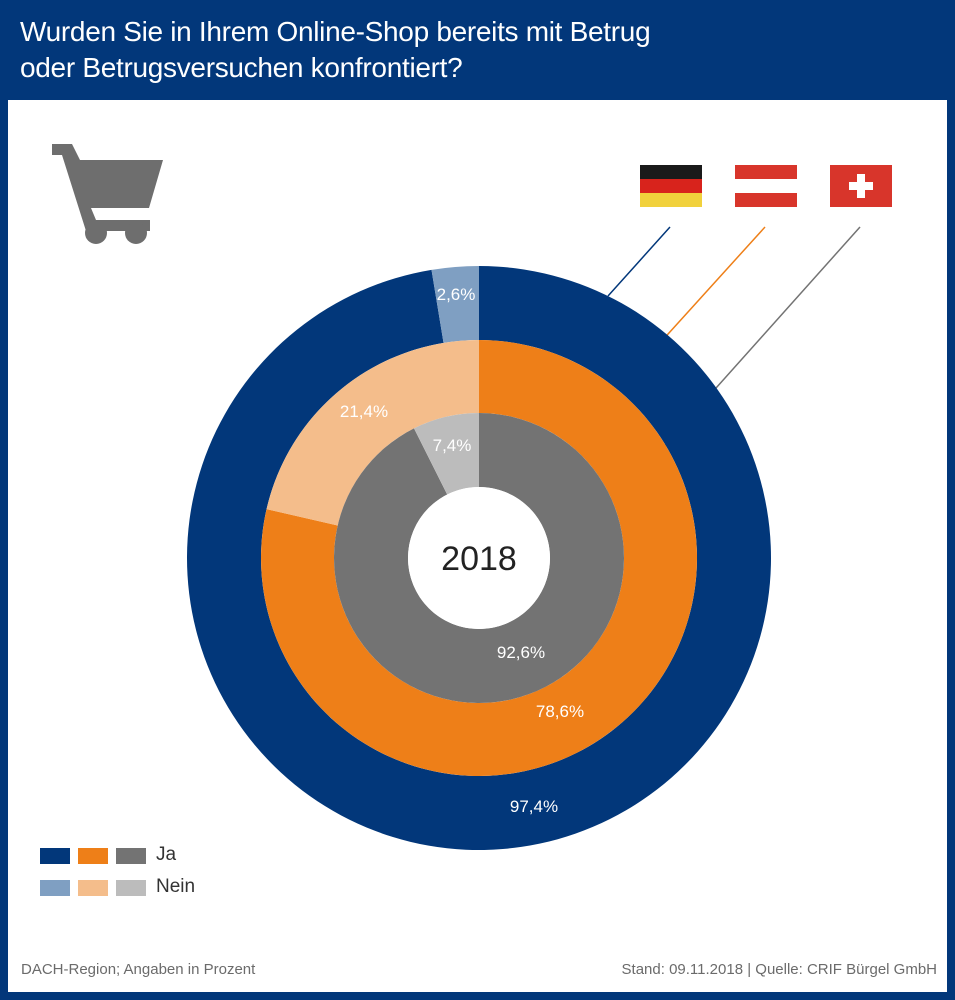  What do you see at coordinates (166, 854) in the screenshot?
I see `legend-label-ja: Ja` at bounding box center [166, 854].